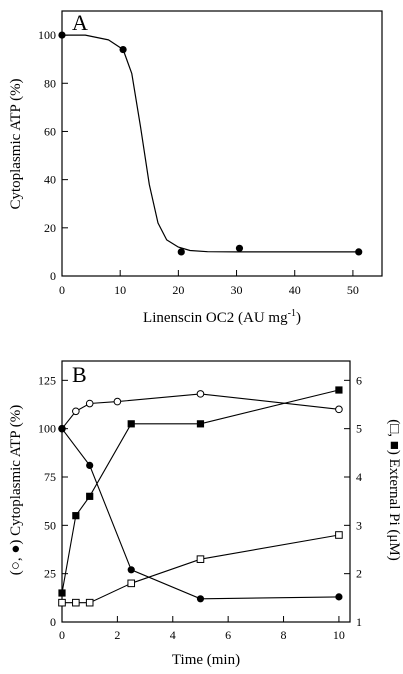 The image size is (403, 674). What do you see at coordinates (50, 574) in the screenshot?
I see `panel-b-left-y-tick-label: 25` at bounding box center [50, 574].